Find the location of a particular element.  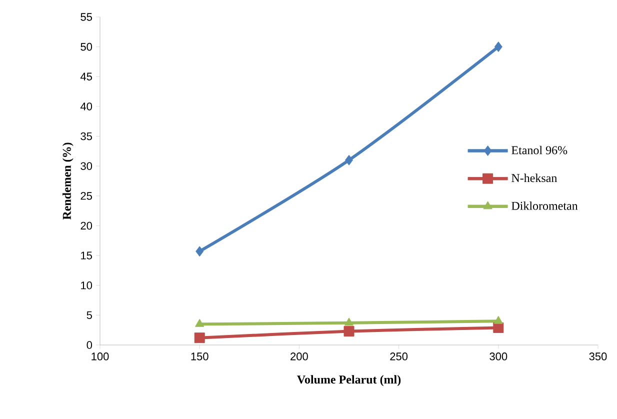

legend-label: Diklorometan is located at coordinates (545, 205).